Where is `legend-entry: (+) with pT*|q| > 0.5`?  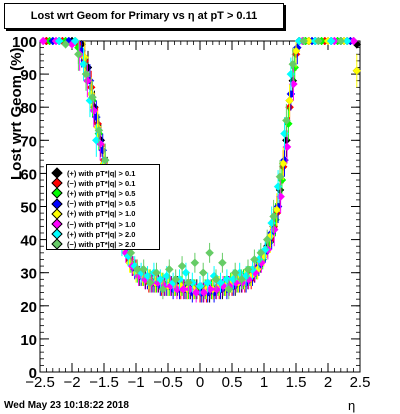
legend-entry: (+) with pT*|q| > 0.5 is located at coordinates (92, 193).